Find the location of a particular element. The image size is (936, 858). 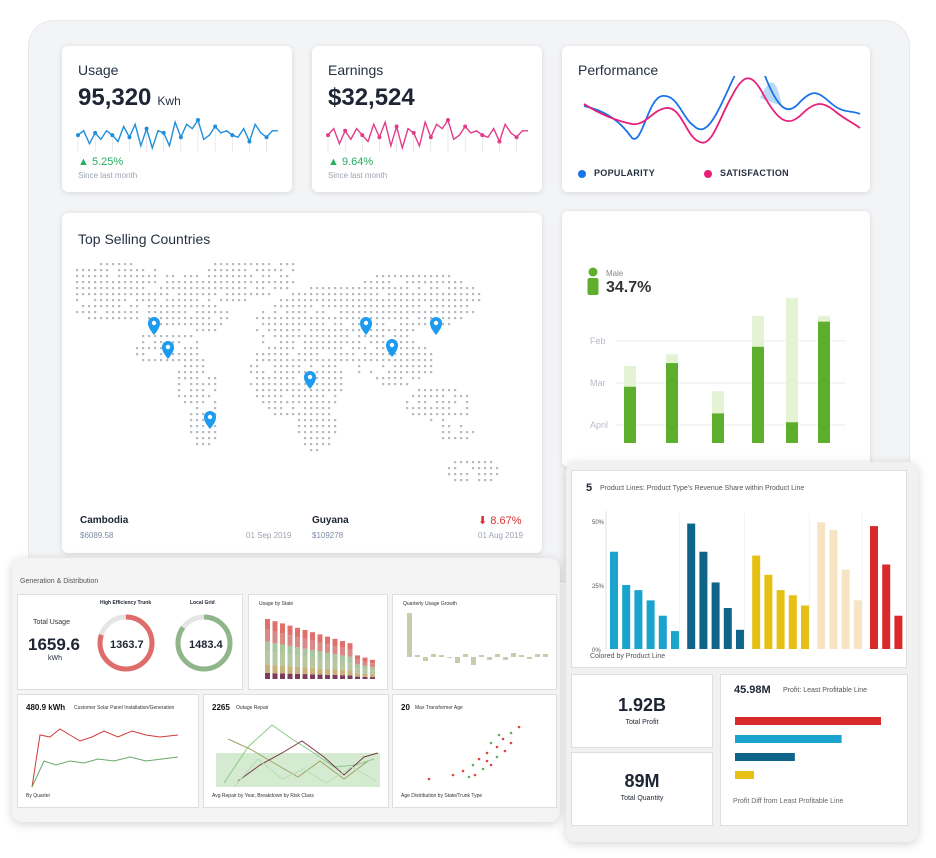

transformer-axis: Age Distribution by State/Trunk Type is located at coordinates (442, 796).